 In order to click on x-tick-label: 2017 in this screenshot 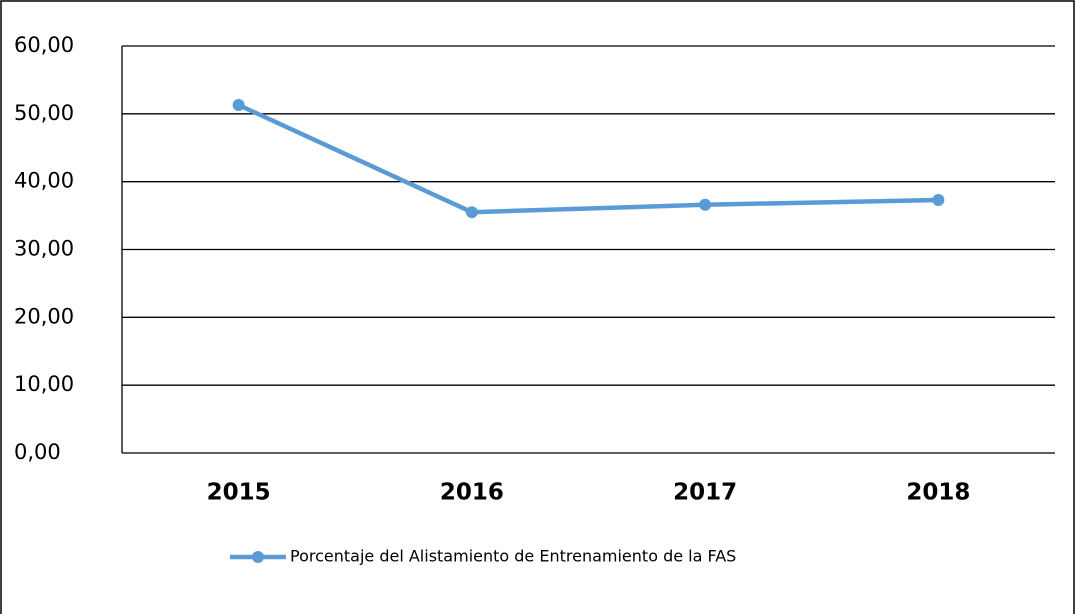, I will do `click(705, 493)`.